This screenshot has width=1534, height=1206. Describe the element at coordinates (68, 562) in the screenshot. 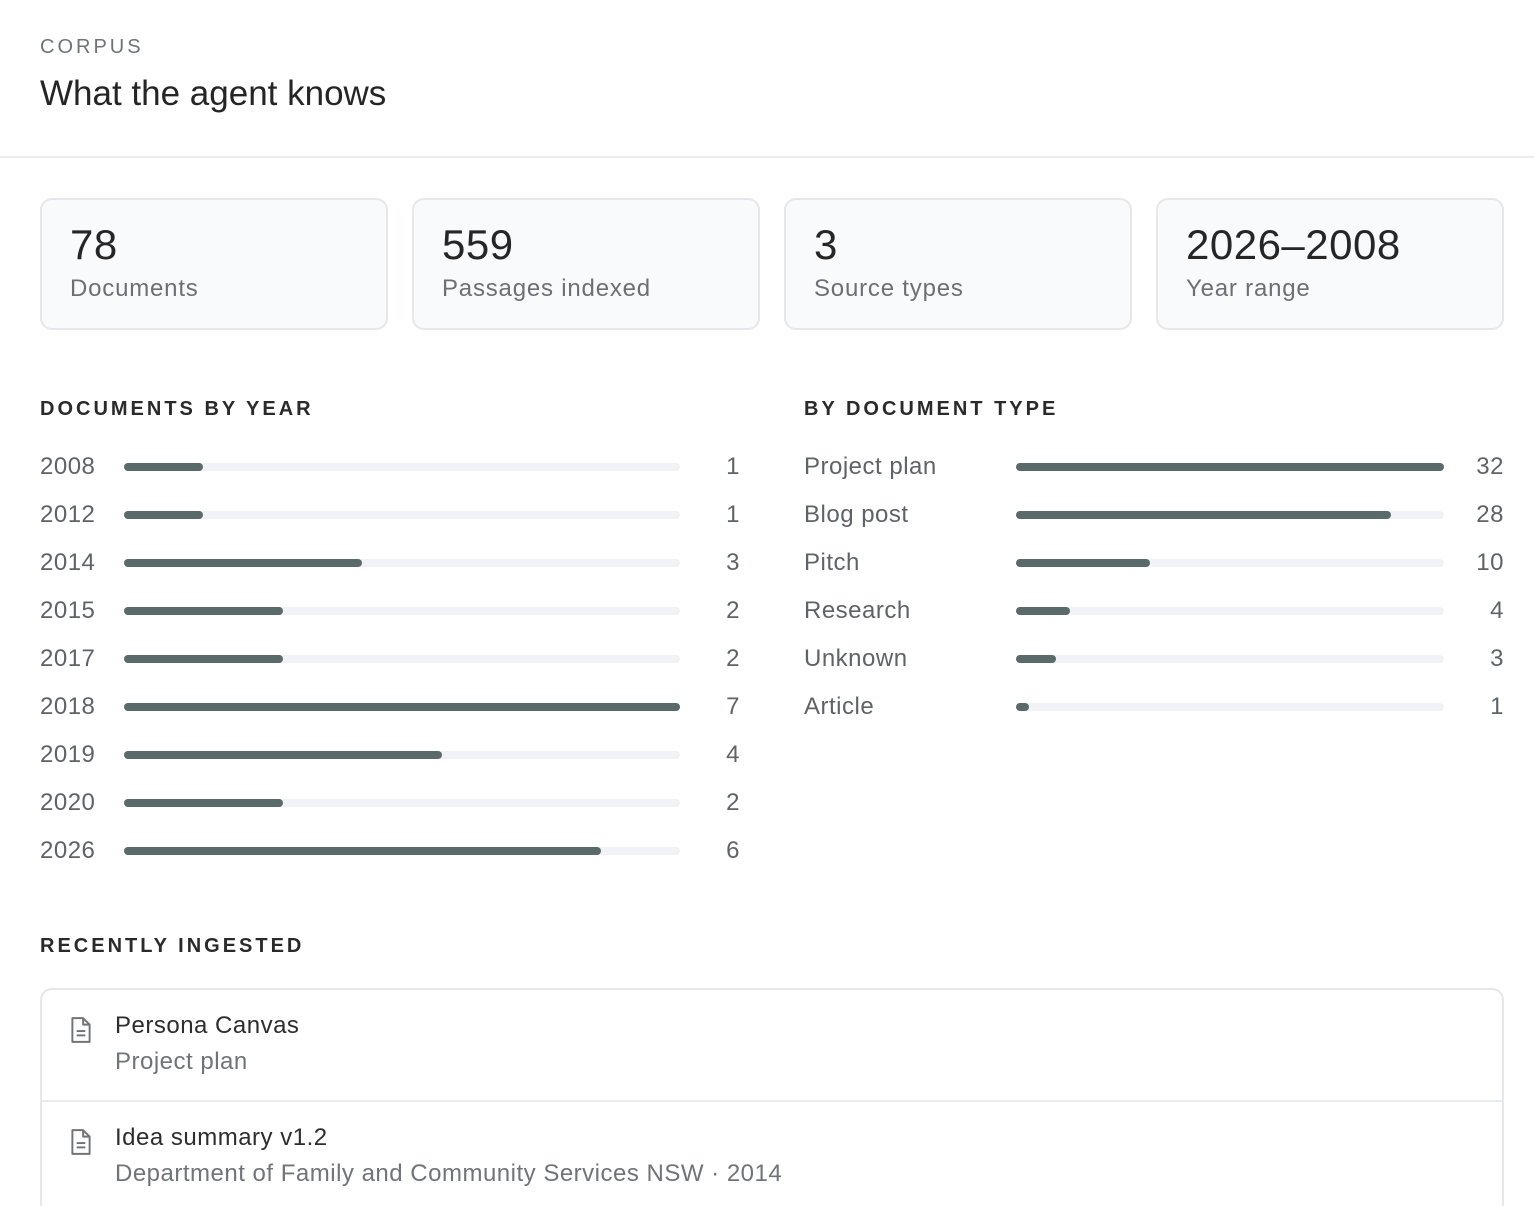

I see `bar-label: 2014` at that location.